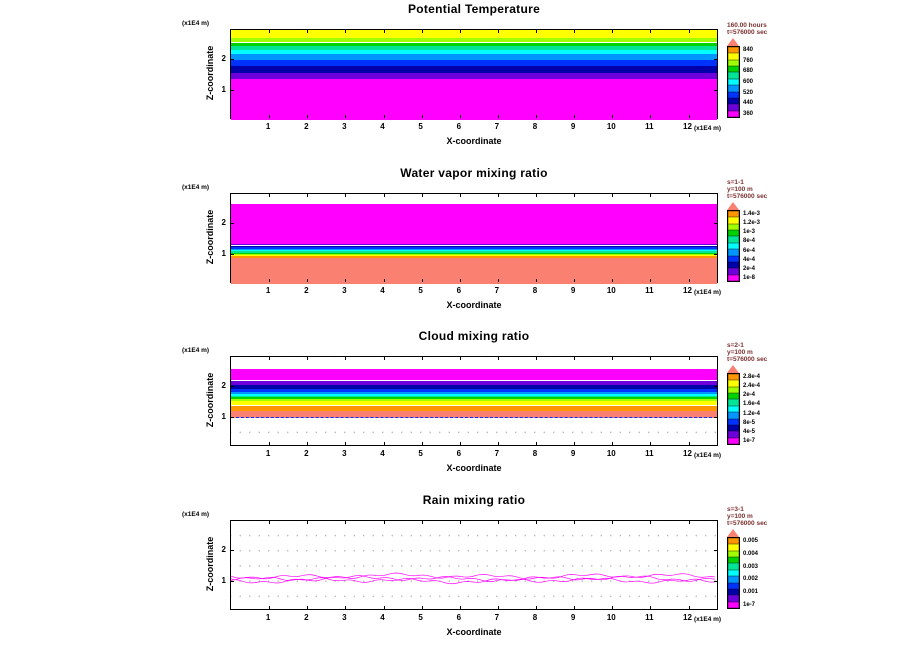 The height and width of the screenshot is (654, 904). I want to click on legend-label: 4e-4, so click(749, 259).